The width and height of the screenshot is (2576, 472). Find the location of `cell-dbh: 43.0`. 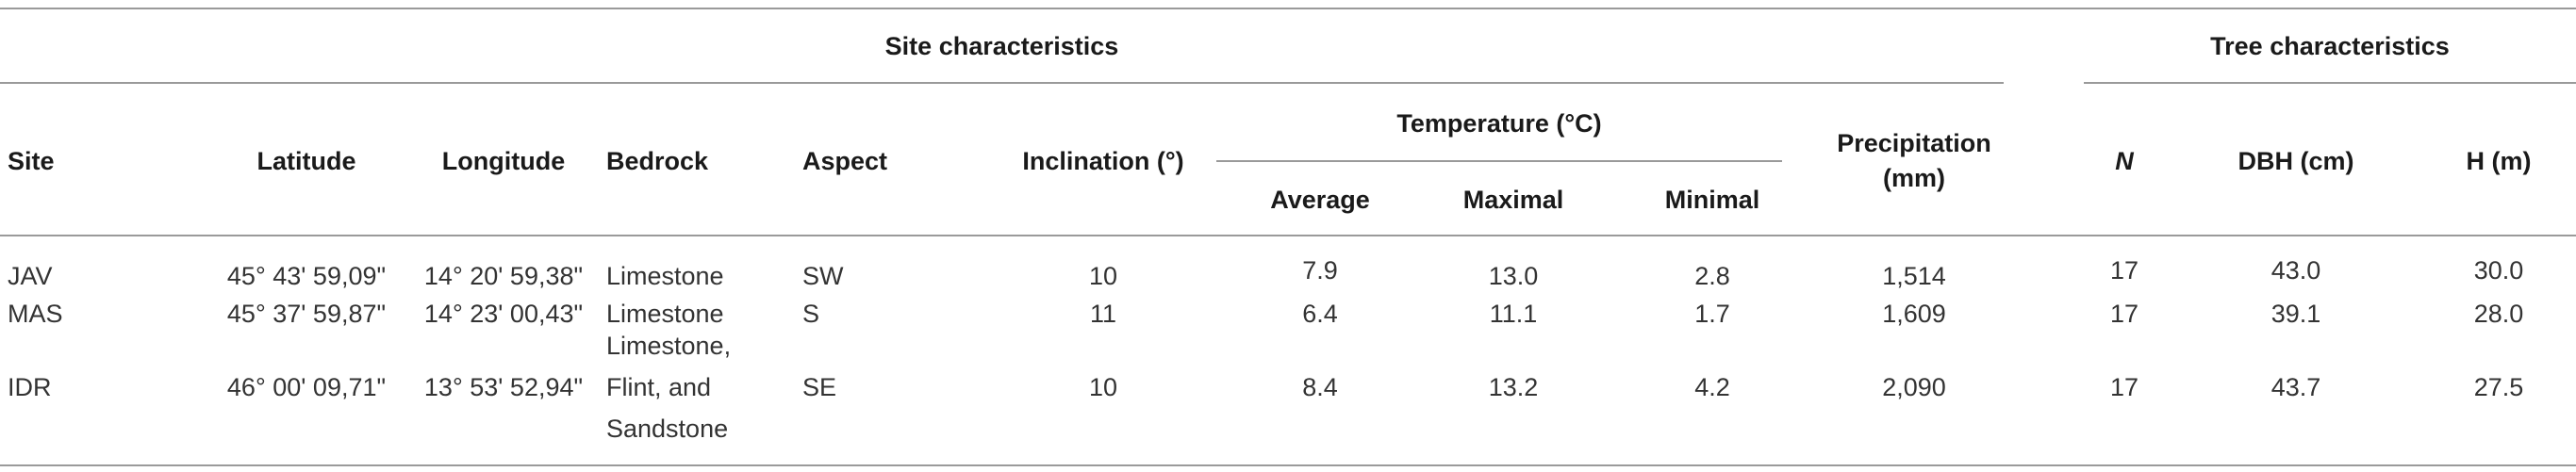

cell-dbh: 43.0 is located at coordinates (2296, 270).